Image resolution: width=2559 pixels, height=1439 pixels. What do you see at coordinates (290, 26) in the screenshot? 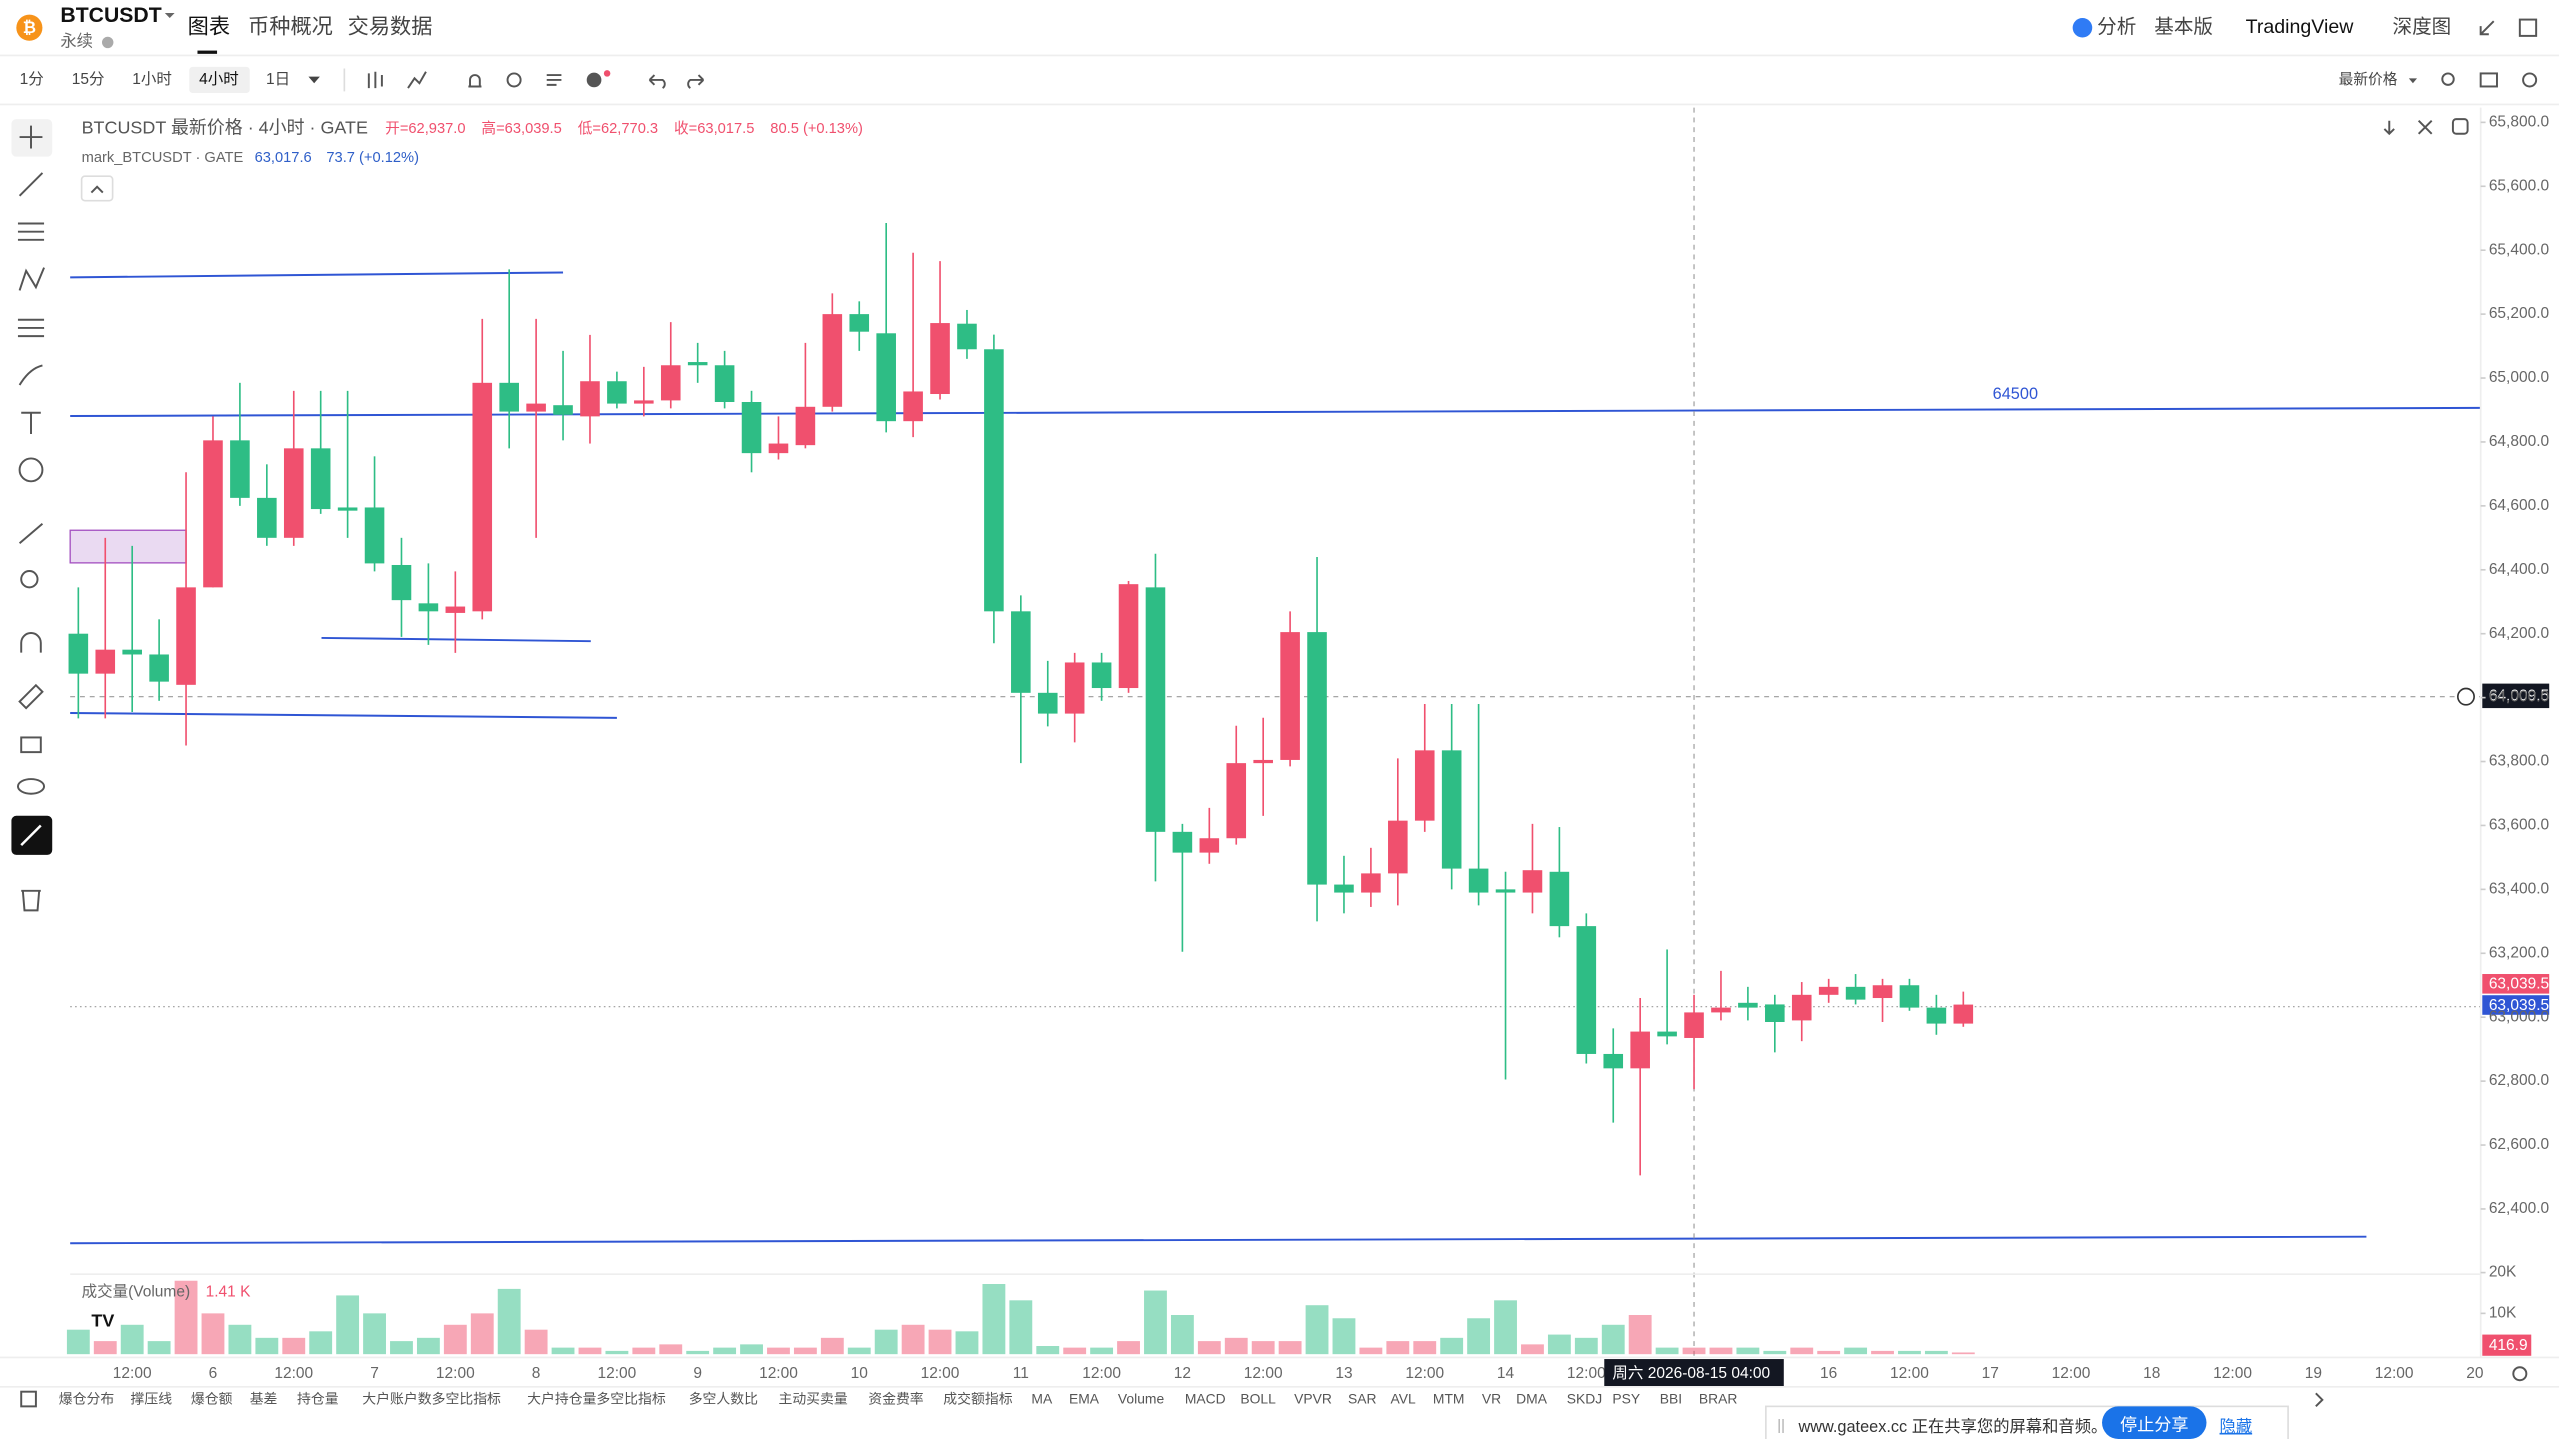
I see `tab: 币种概况` at bounding box center [290, 26].